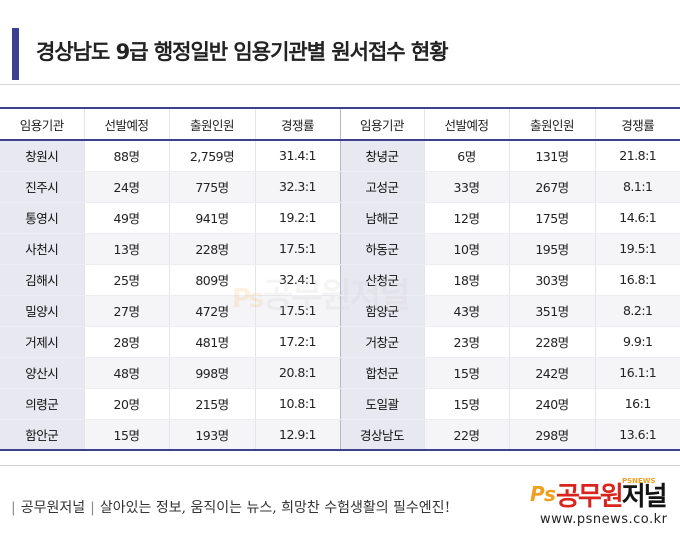  What do you see at coordinates (466, 435) in the screenshot?
I see `value-cell: 22명` at bounding box center [466, 435].